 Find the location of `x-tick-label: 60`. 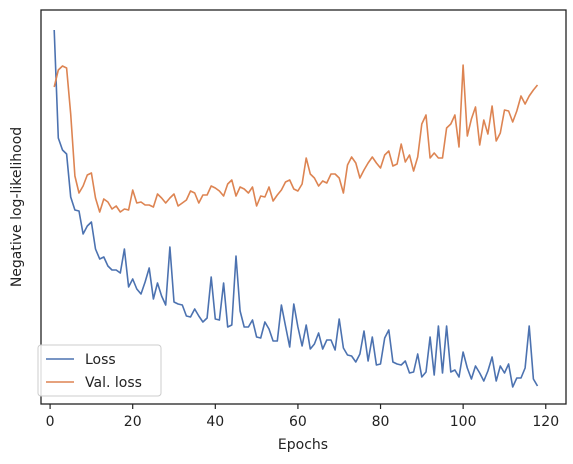

x-tick-label: 60 is located at coordinates (298, 422).